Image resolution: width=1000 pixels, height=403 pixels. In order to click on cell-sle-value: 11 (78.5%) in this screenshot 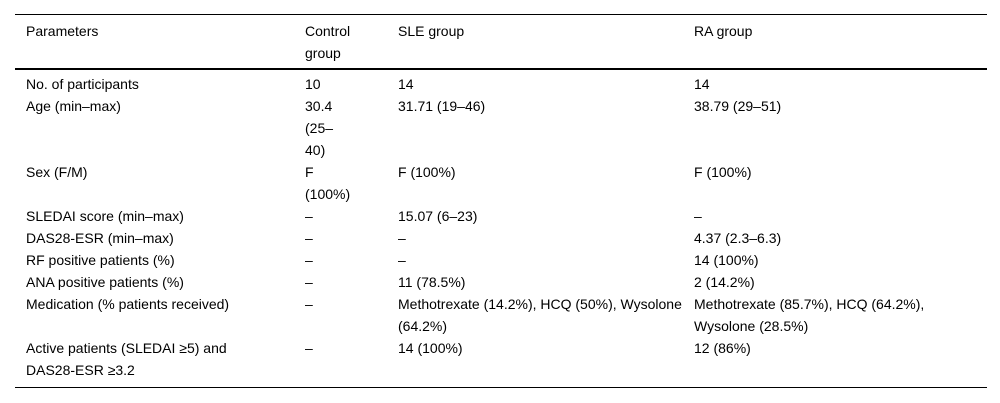, I will do `click(432, 282)`.